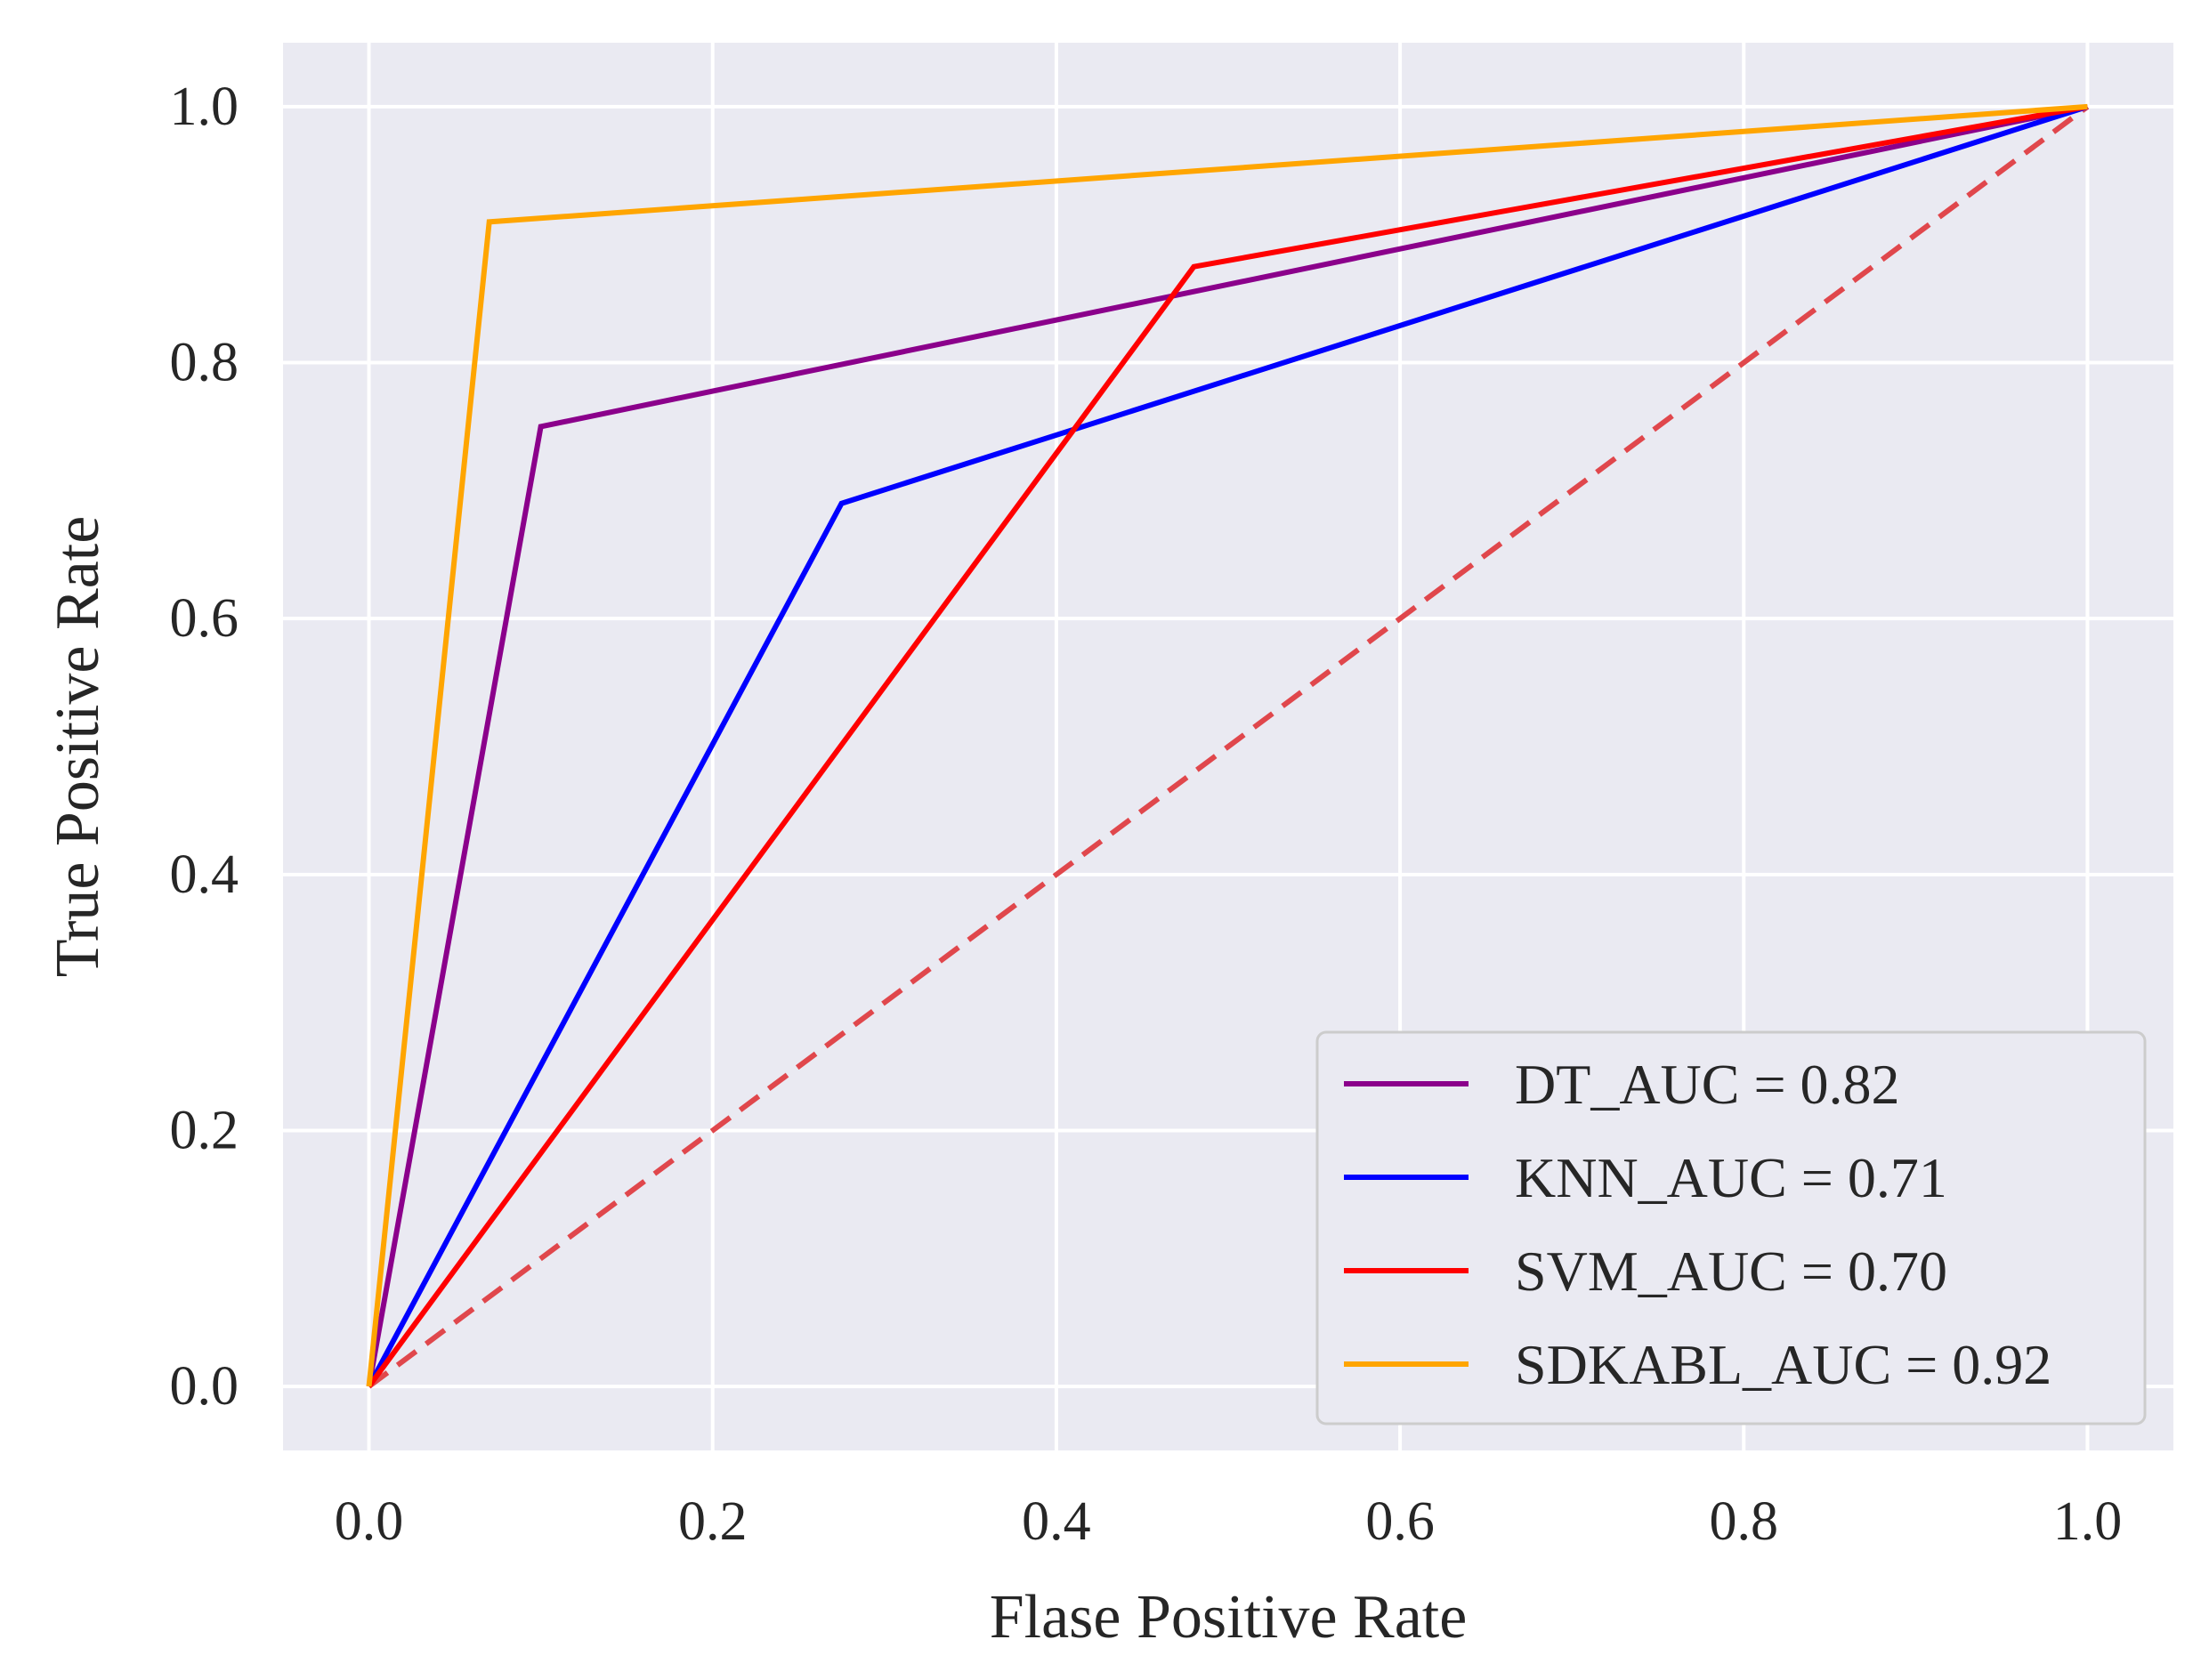 The width and height of the screenshot is (2209, 1680). What do you see at coordinates (204, 747) in the screenshot?
I see `y-tick-labels: 0.0 0.2 0.4 0.6 0.8 1.0` at bounding box center [204, 747].